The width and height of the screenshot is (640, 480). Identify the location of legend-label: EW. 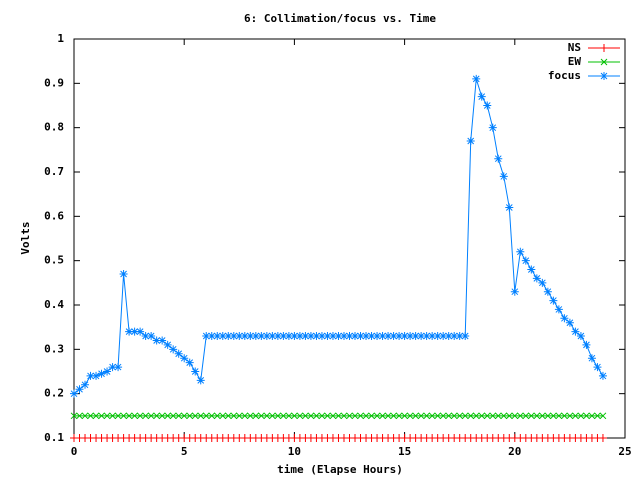
(575, 61).